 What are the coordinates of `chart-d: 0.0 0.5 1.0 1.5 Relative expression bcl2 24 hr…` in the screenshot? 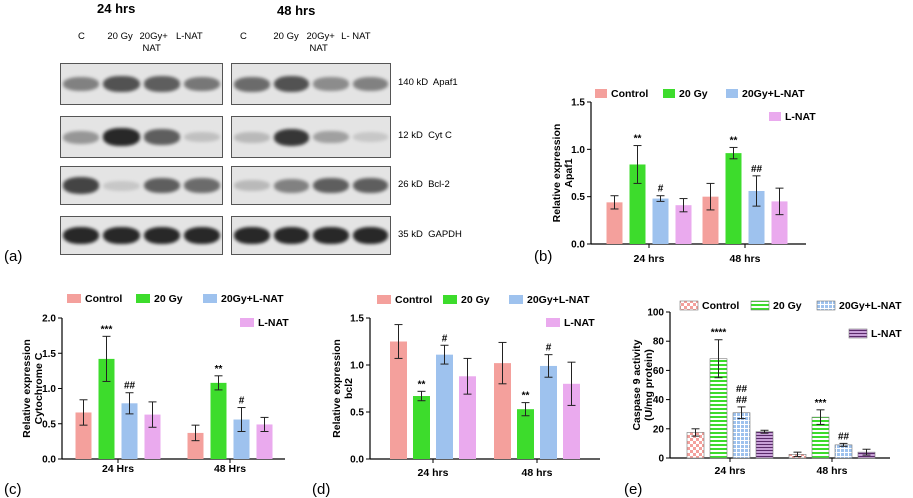 It's located at (465, 386).